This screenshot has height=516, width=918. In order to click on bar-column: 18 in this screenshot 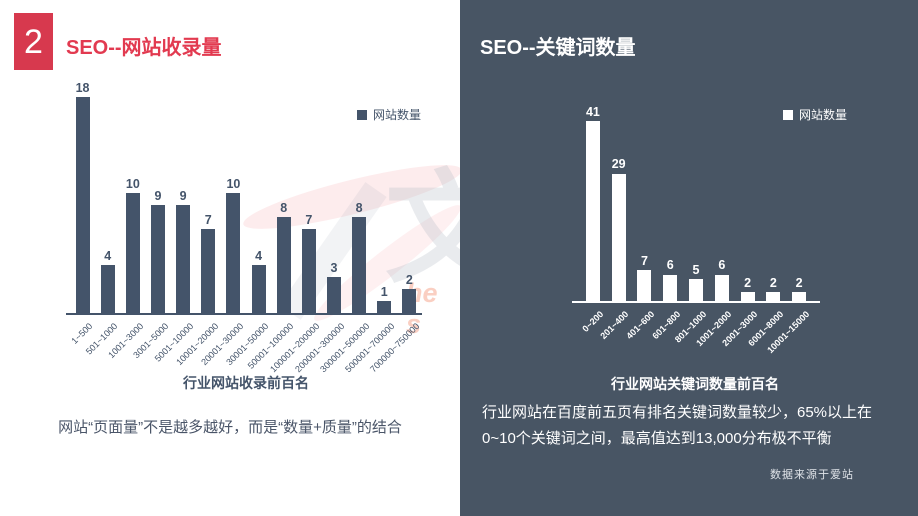, I will do `click(82, 193)`.